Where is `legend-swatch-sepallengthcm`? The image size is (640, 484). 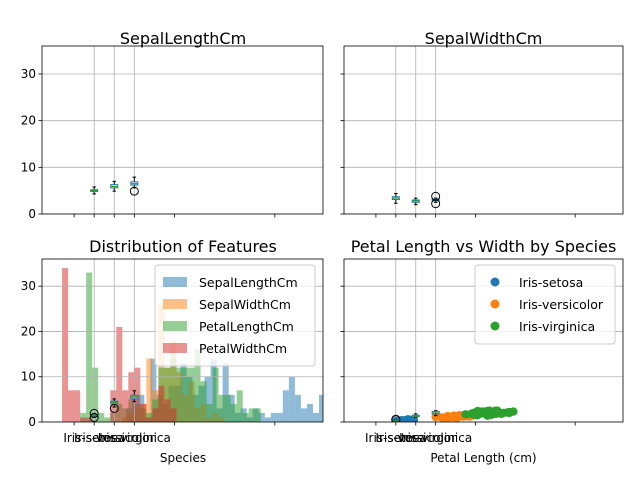
legend-swatch-sepallengthcm is located at coordinates (175, 282).